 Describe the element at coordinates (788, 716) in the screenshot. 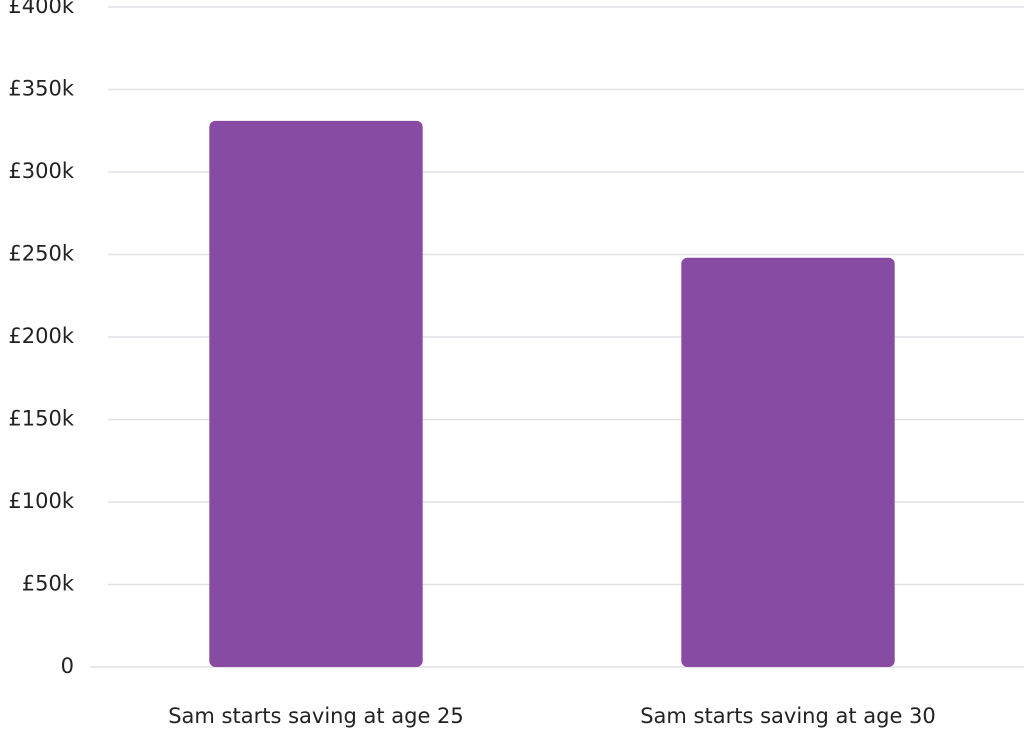

I see `x-tick-label: Sam starts saving at age 30` at that location.